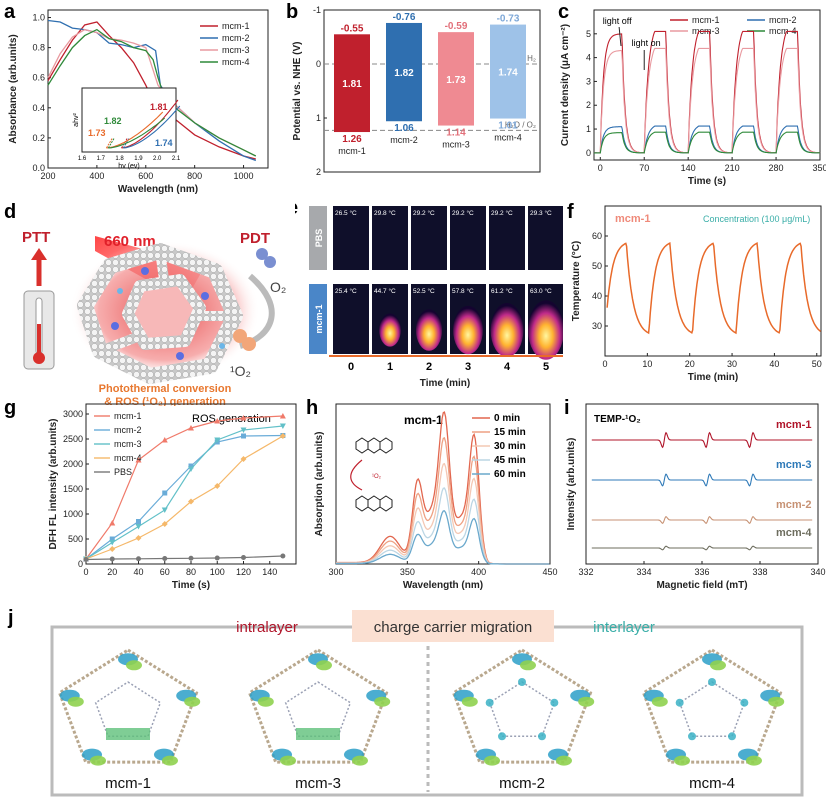  I want to click on i-xtick-label: 338, so click(759, 572).